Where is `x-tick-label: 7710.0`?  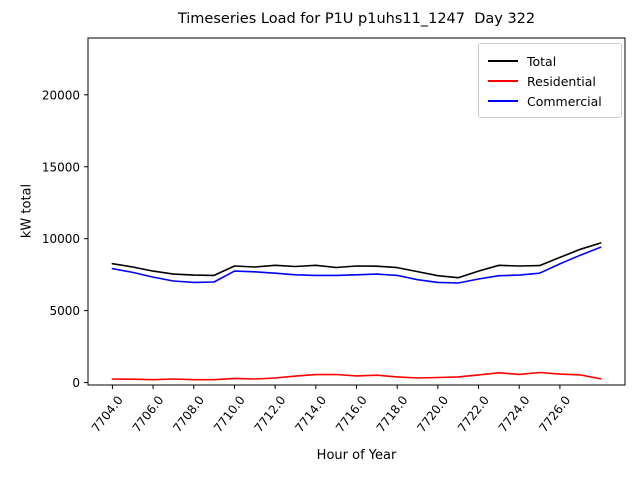 x-tick-label: 7710.0 is located at coordinates (229, 414).